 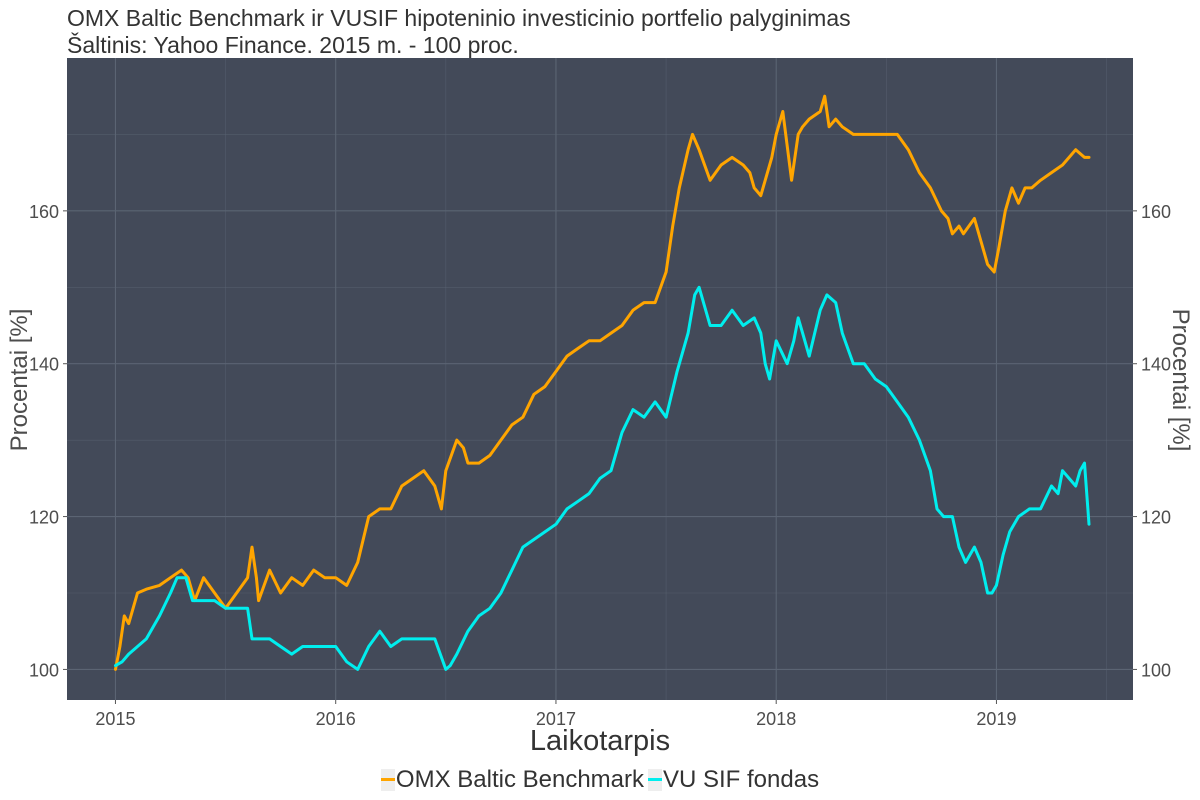 What do you see at coordinates (336, 719) in the screenshot?
I see `x-tick-label: 2016` at bounding box center [336, 719].